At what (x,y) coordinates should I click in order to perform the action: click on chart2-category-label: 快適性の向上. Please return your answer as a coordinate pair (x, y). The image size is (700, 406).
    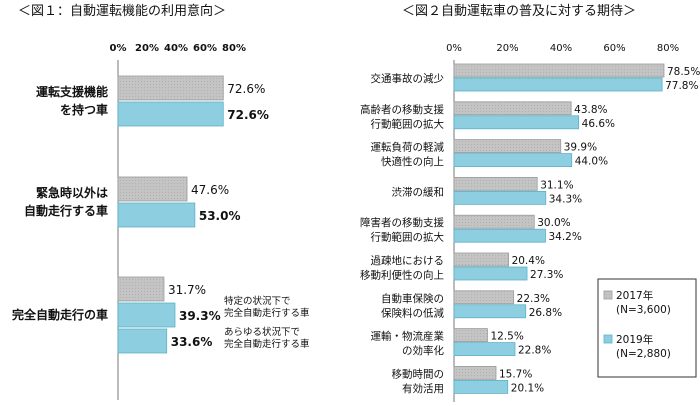
    Looking at the image, I should click on (412, 161).